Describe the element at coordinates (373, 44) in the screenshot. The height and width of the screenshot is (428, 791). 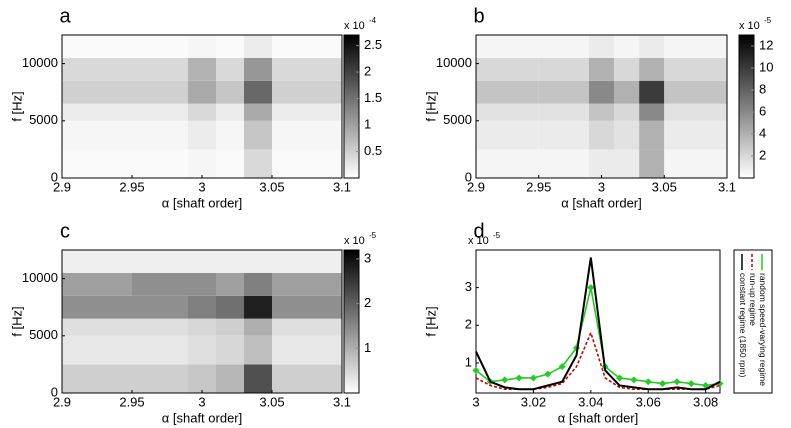
I see `colorbar-tick-label: 2.5` at that location.